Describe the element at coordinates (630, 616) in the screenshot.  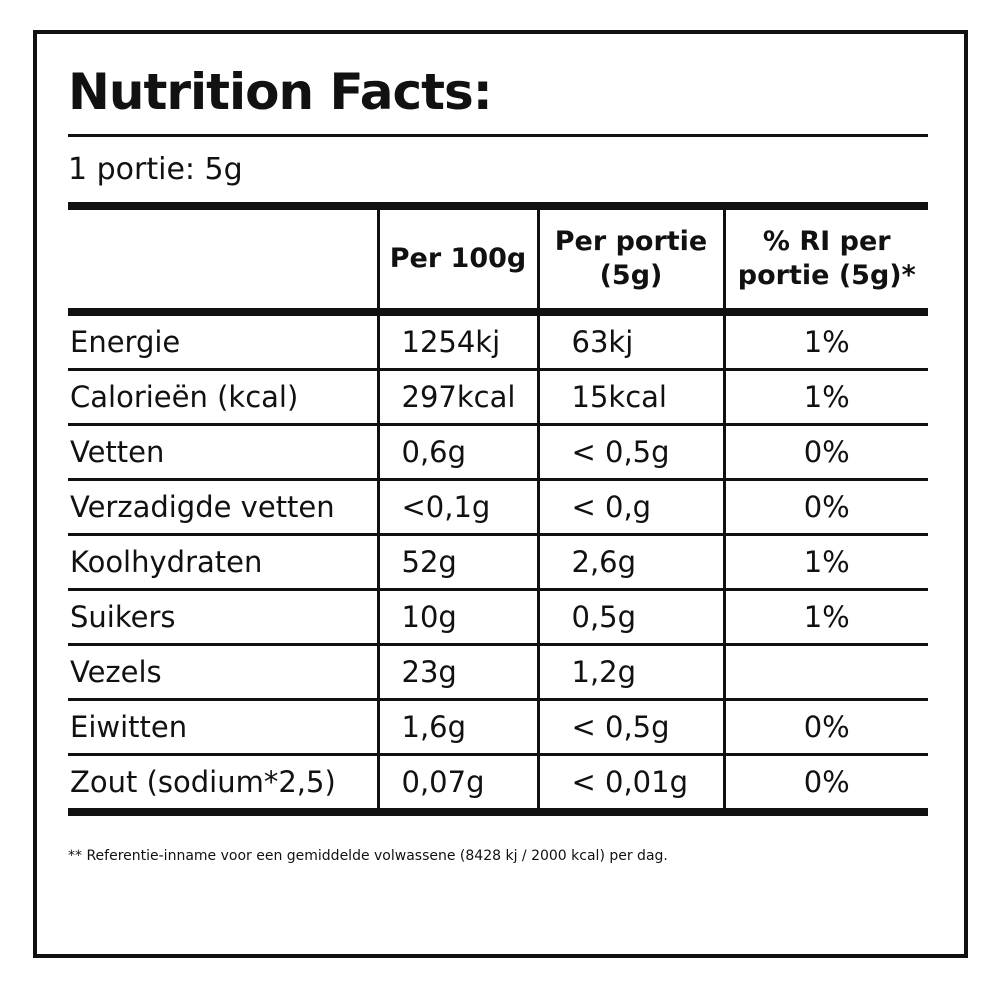
I see `value-per-portion: 0,5g` at that location.